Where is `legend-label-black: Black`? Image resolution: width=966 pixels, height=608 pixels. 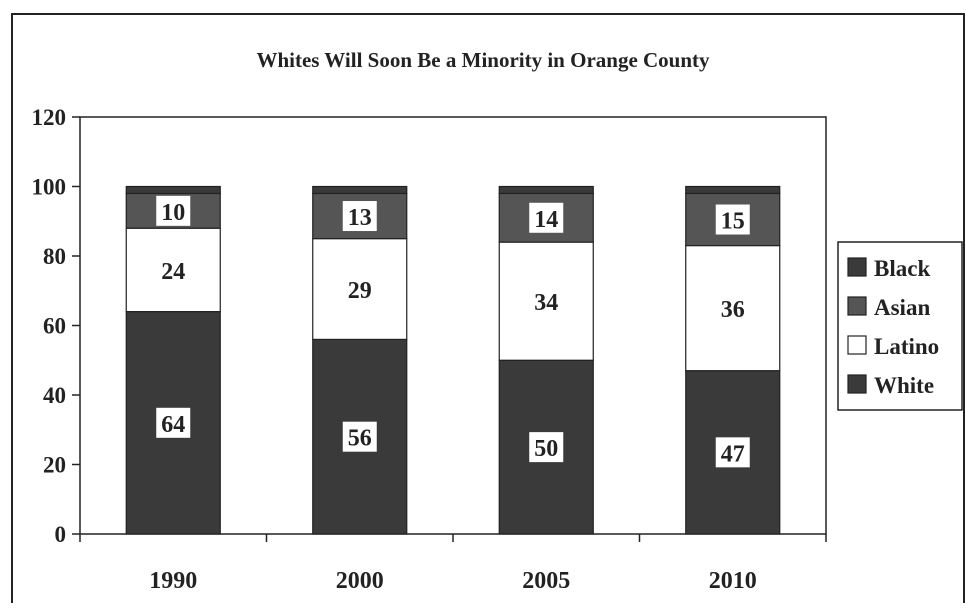 legend-label-black: Black is located at coordinates (902, 268).